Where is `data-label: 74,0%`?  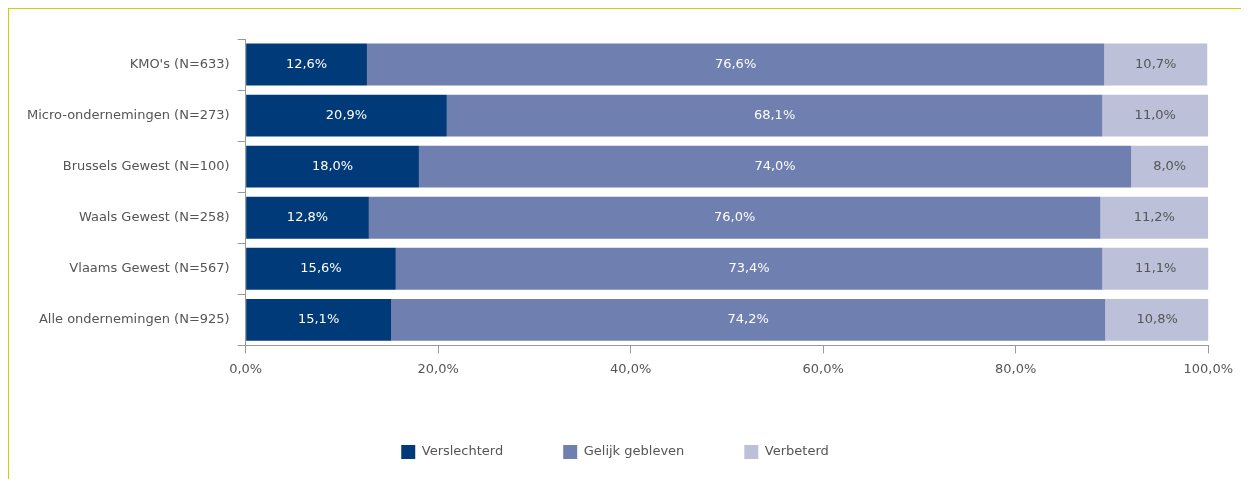
data-label: 74,0% is located at coordinates (775, 166).